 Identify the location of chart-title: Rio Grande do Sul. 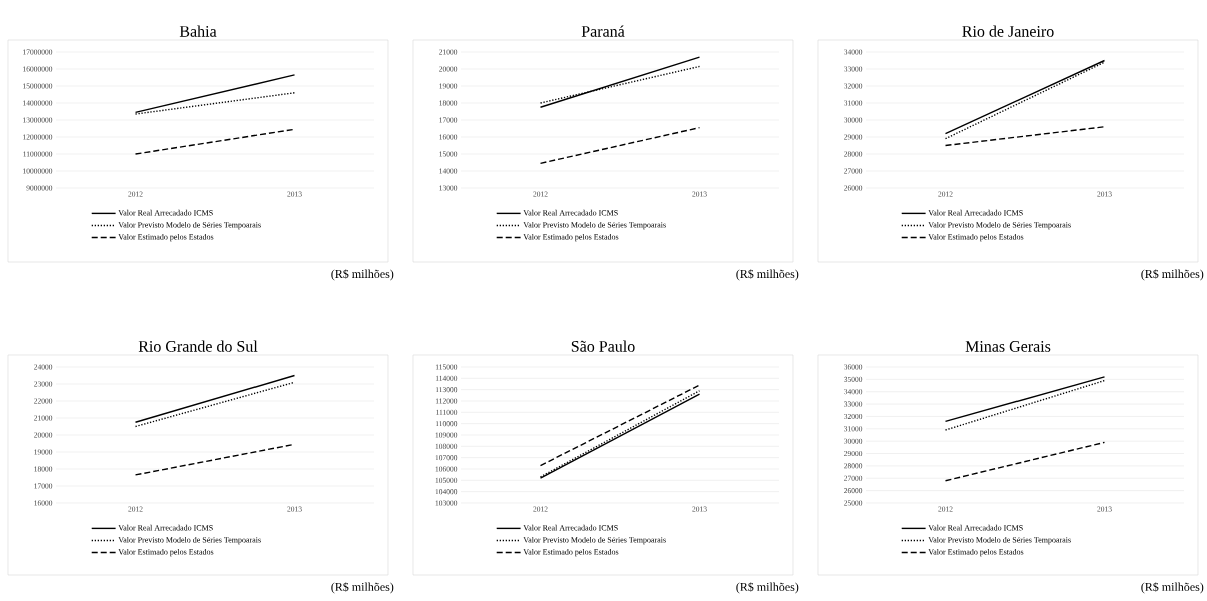
(198, 346).